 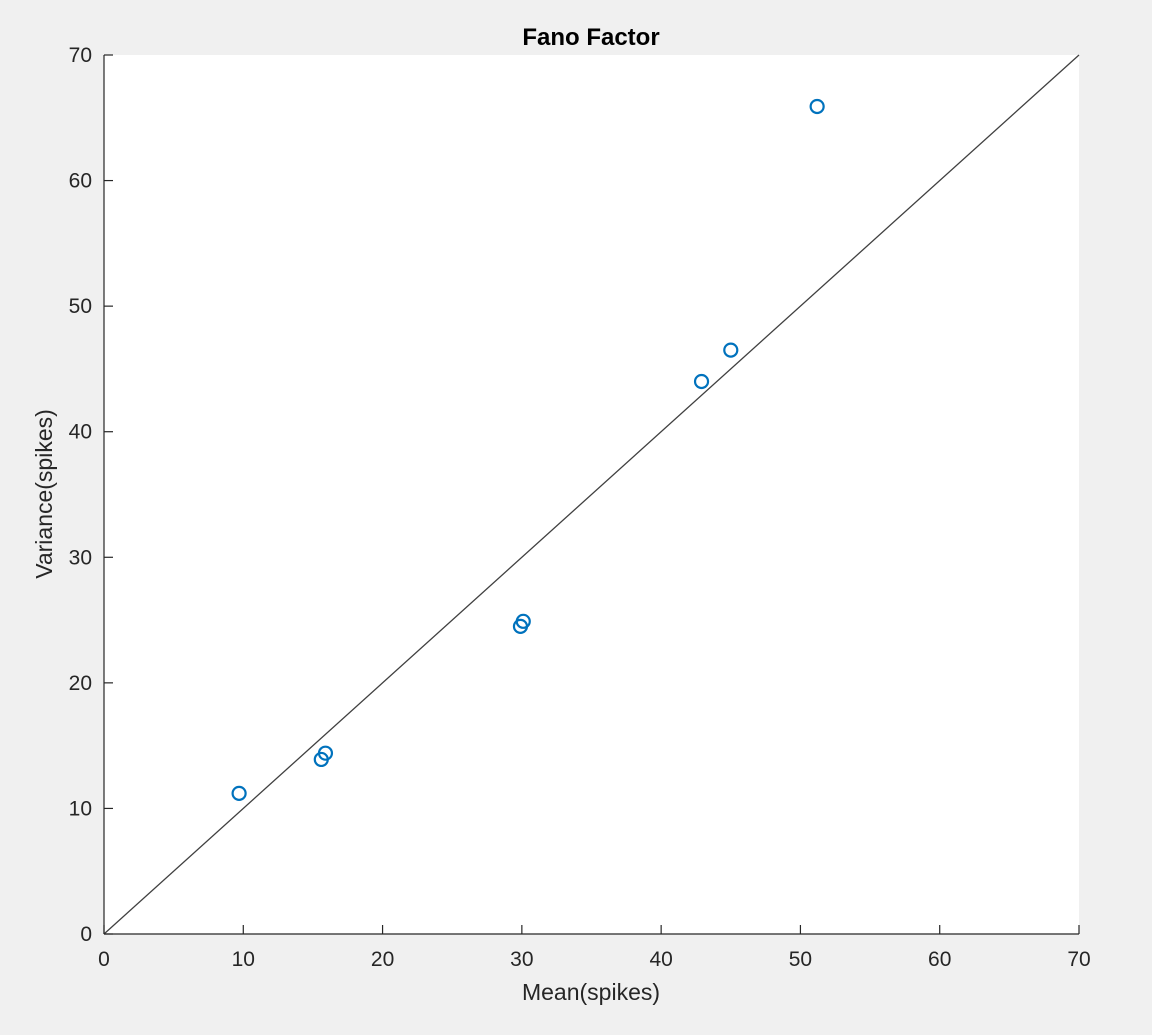 I want to click on x-tick-label: 70, so click(x=1078, y=959).